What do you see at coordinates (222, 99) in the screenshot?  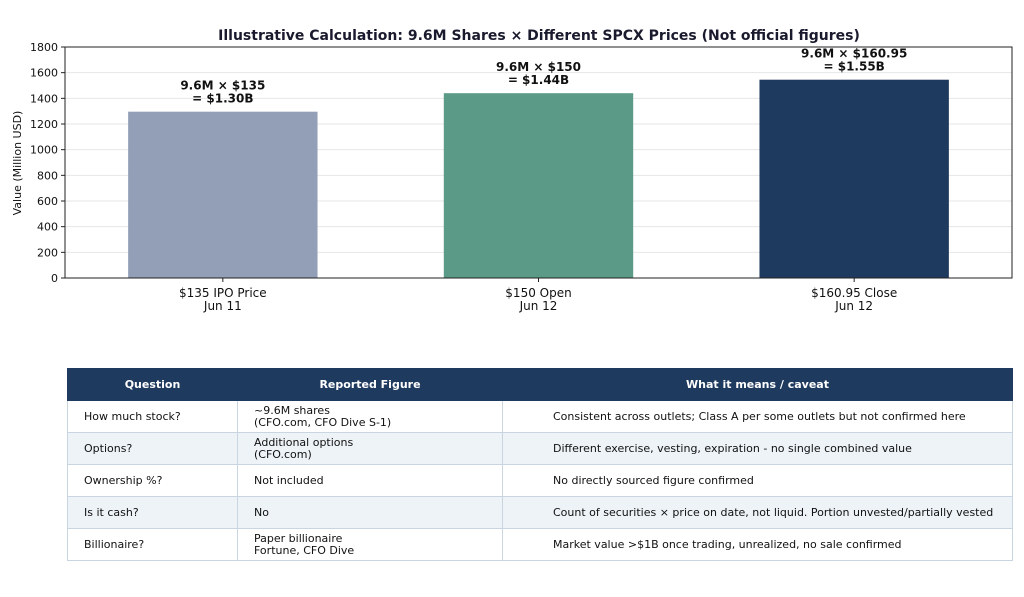 I see `bar-value-label: = $1.30B` at bounding box center [222, 99].